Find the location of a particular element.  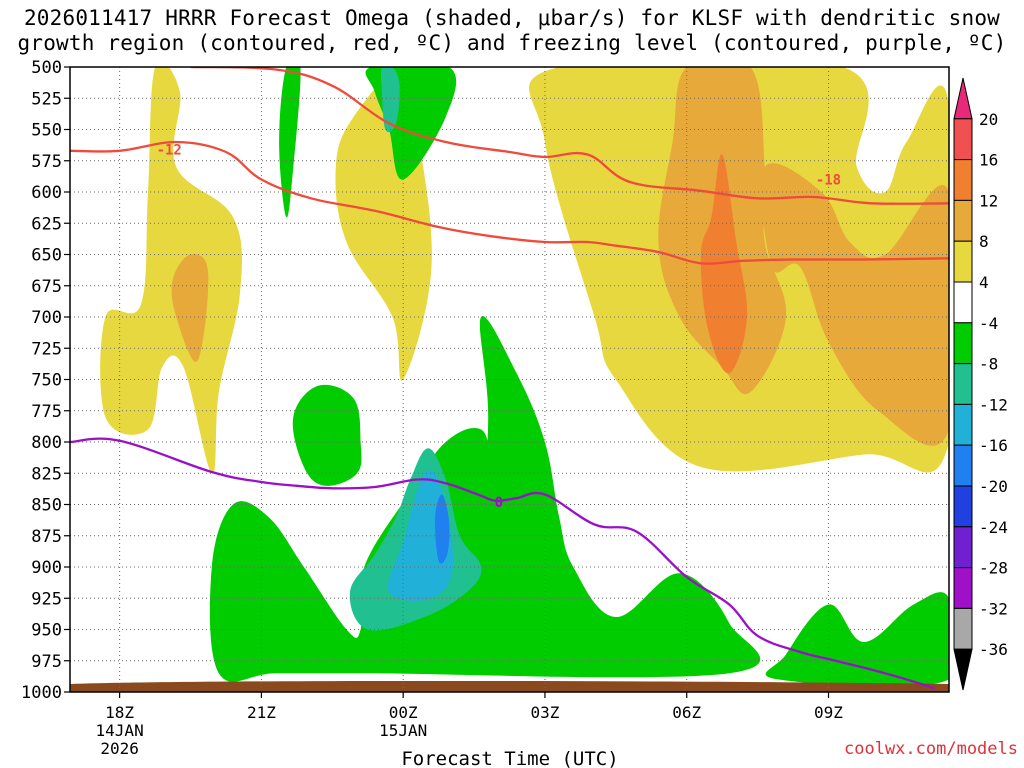

colorbar-label: -20 is located at coordinates (993, 486).